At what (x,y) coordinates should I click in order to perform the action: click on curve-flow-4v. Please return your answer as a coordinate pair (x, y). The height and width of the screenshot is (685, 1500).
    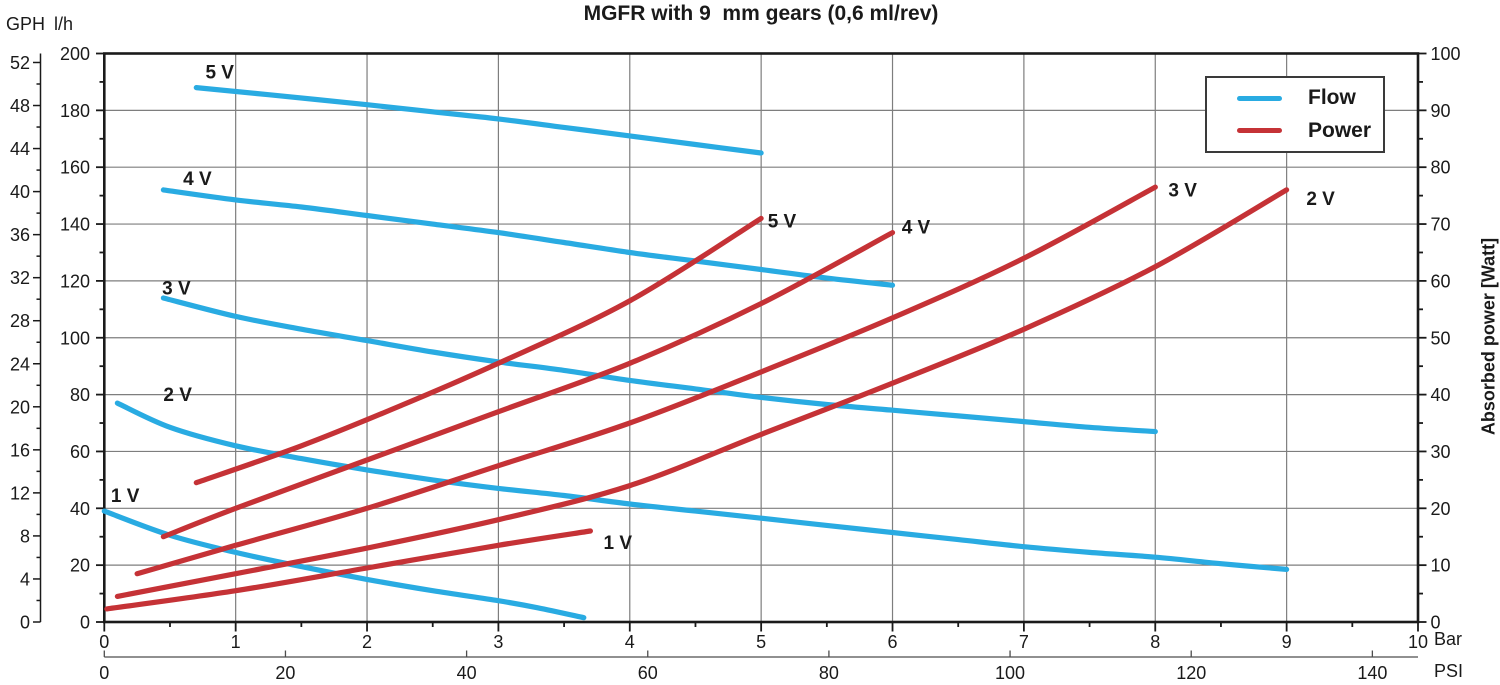
    Looking at the image, I should click on (528, 237).